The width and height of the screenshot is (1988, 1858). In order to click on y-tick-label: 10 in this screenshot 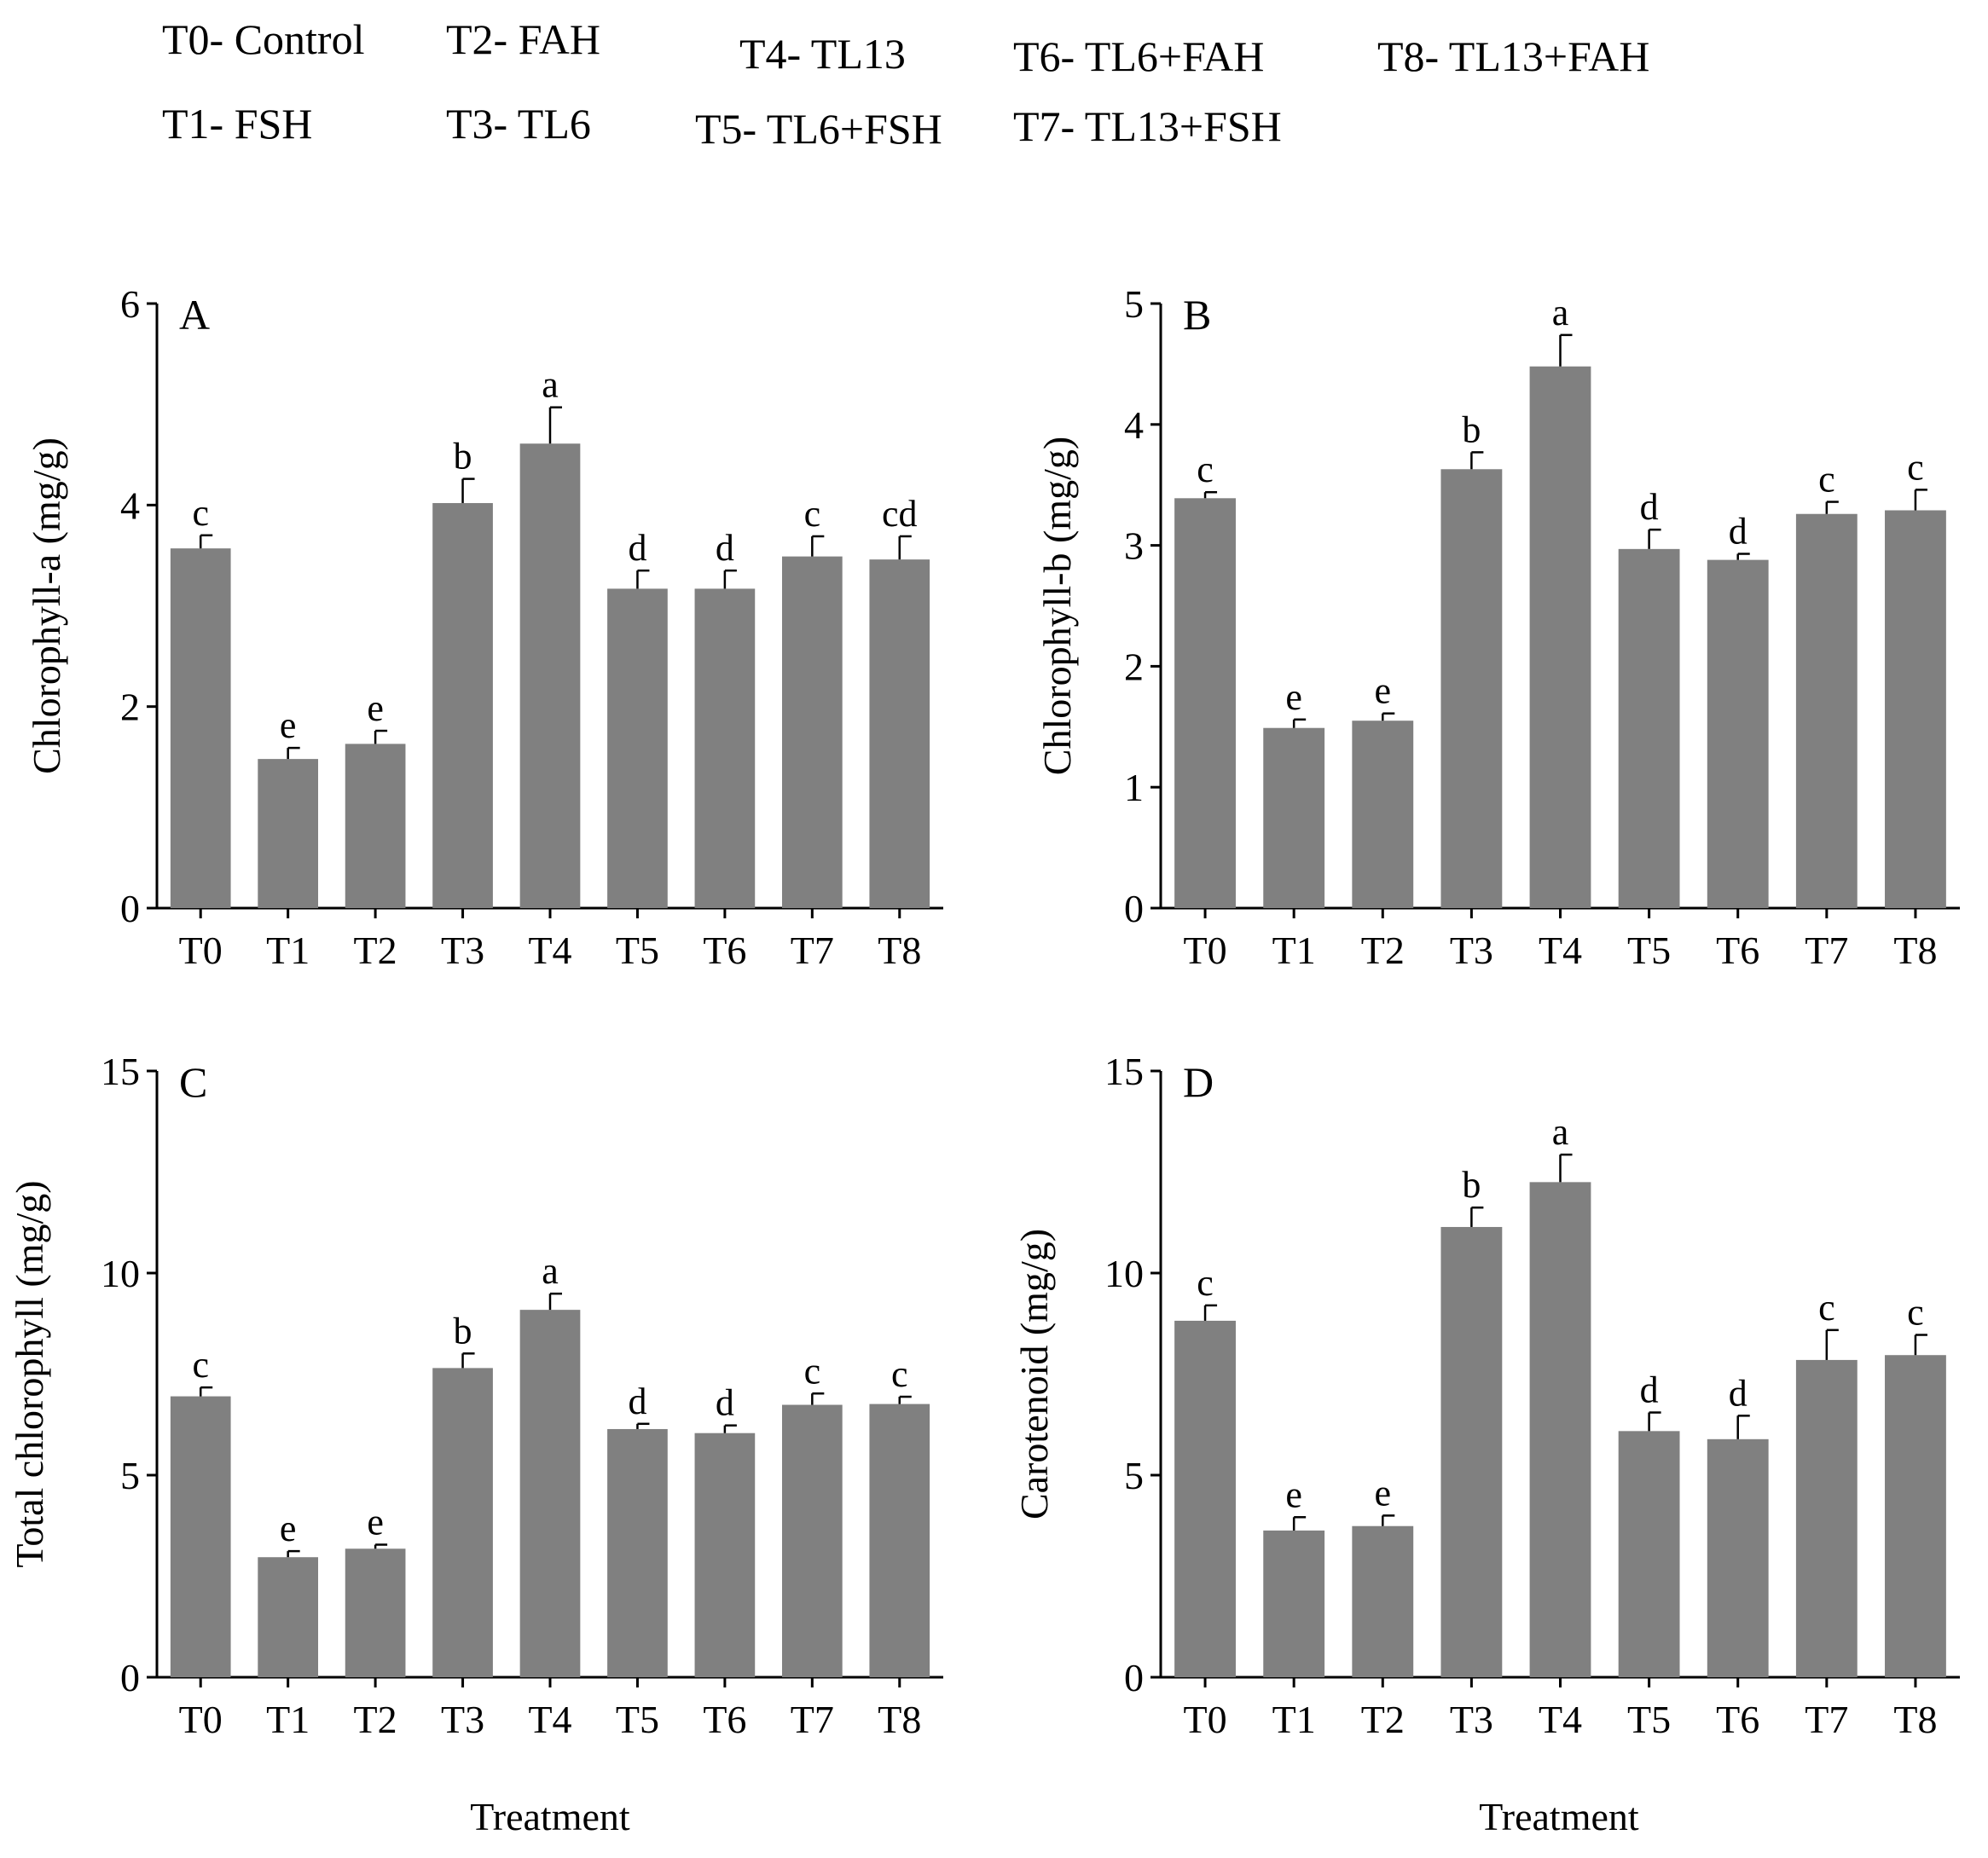, I will do `click(121, 1273)`.